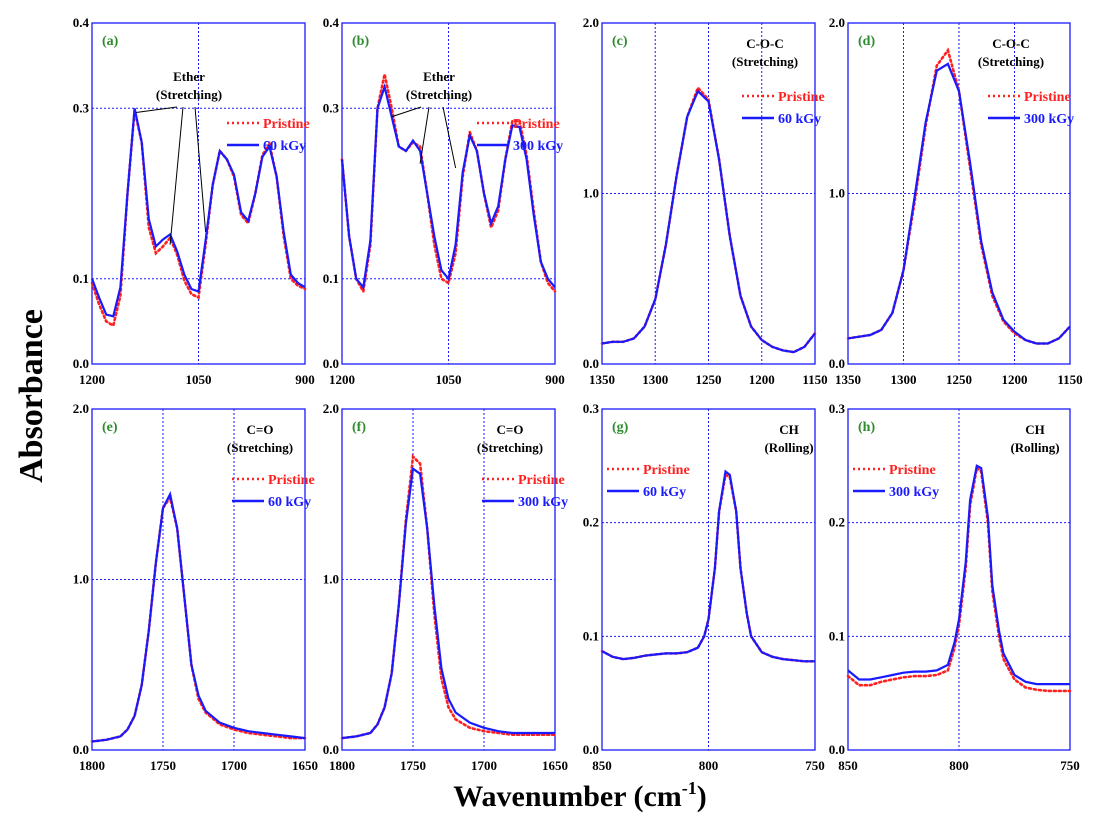 The width and height of the screenshot is (1112, 817). I want to click on x-tick-label: 1050, so click(199, 379).